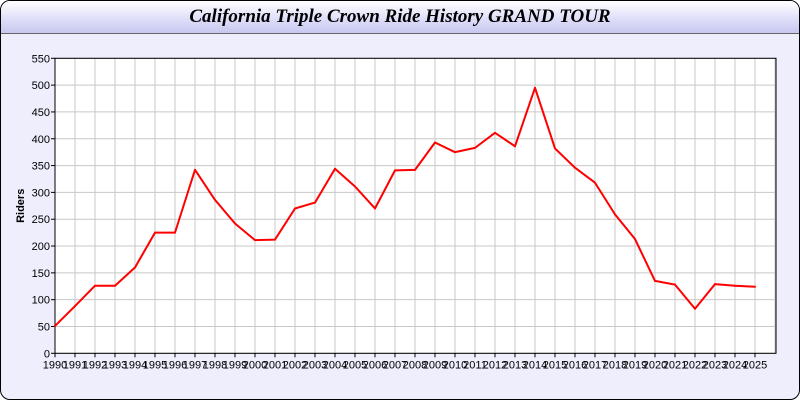  I want to click on x-tick-label: 1996, so click(175, 365).